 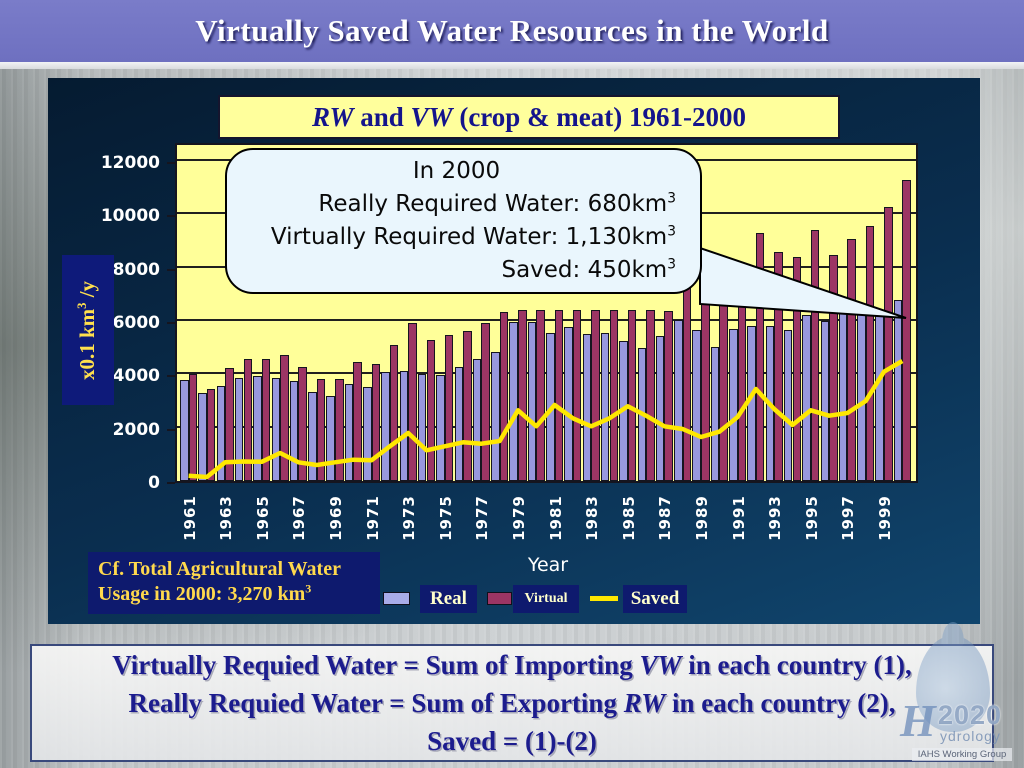 What do you see at coordinates (396, 598) in the screenshot?
I see `legend-real-swatch` at bounding box center [396, 598].